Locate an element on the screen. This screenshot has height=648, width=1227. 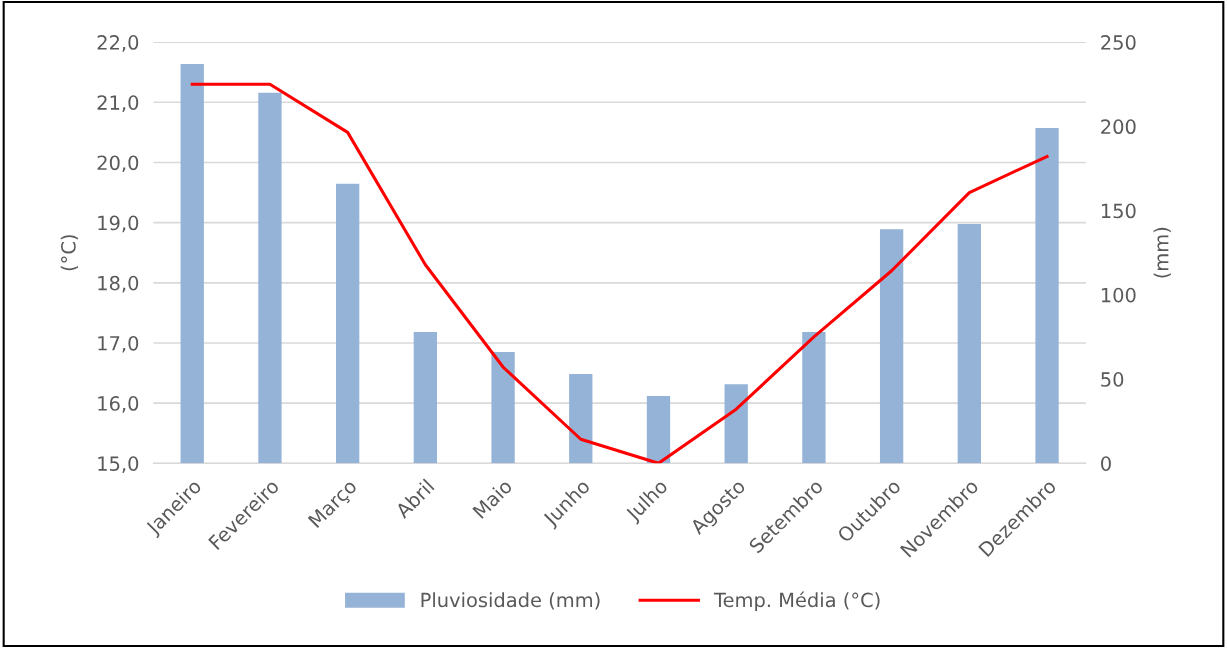
y2-tick-label: 50 is located at coordinates (1112, 379).